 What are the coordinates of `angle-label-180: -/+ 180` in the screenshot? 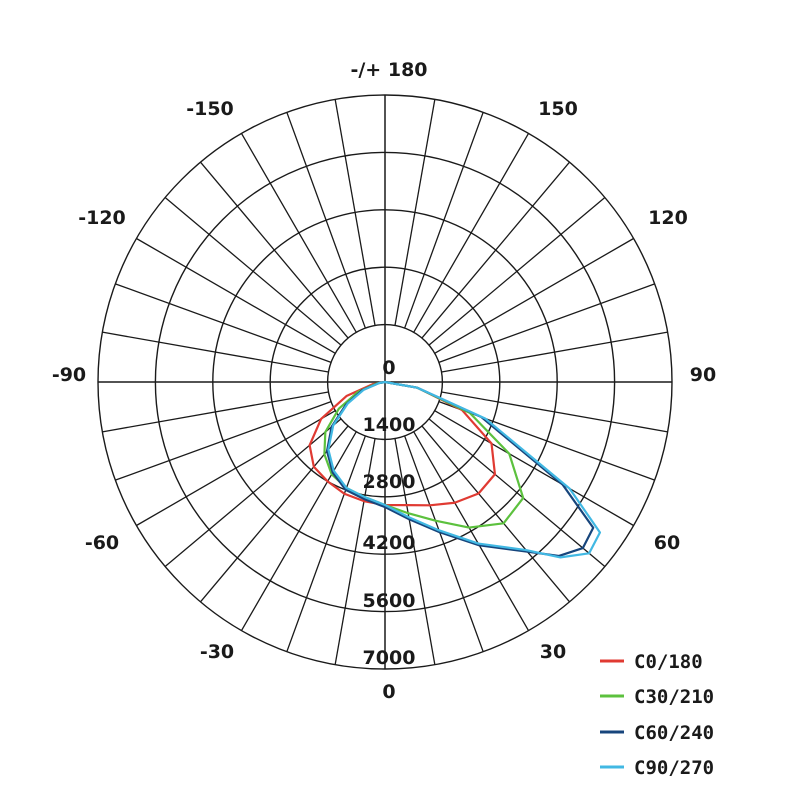 It's located at (388, 70).